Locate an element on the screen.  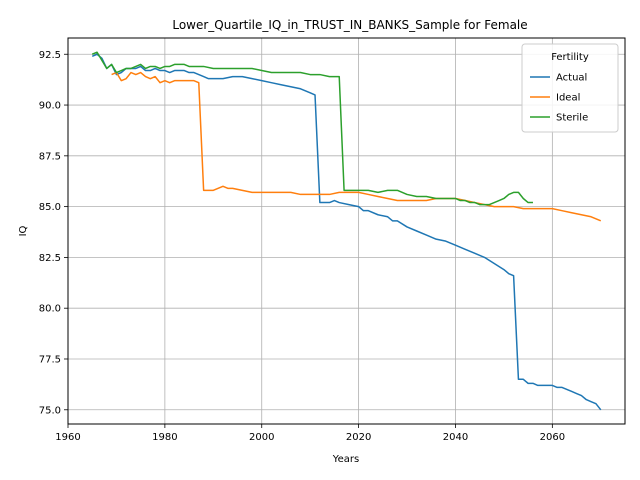
x-tick-label: 2040 is located at coordinates (455, 437).